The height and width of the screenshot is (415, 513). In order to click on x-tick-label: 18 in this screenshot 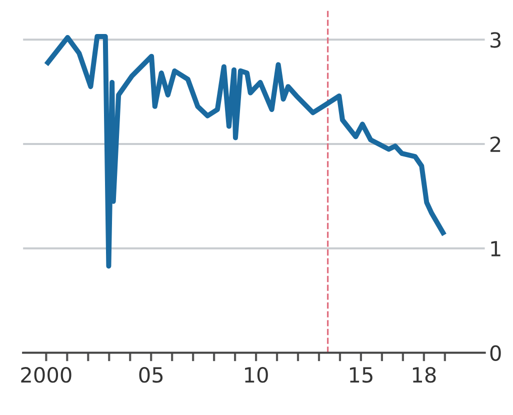, I will do `click(424, 375)`.